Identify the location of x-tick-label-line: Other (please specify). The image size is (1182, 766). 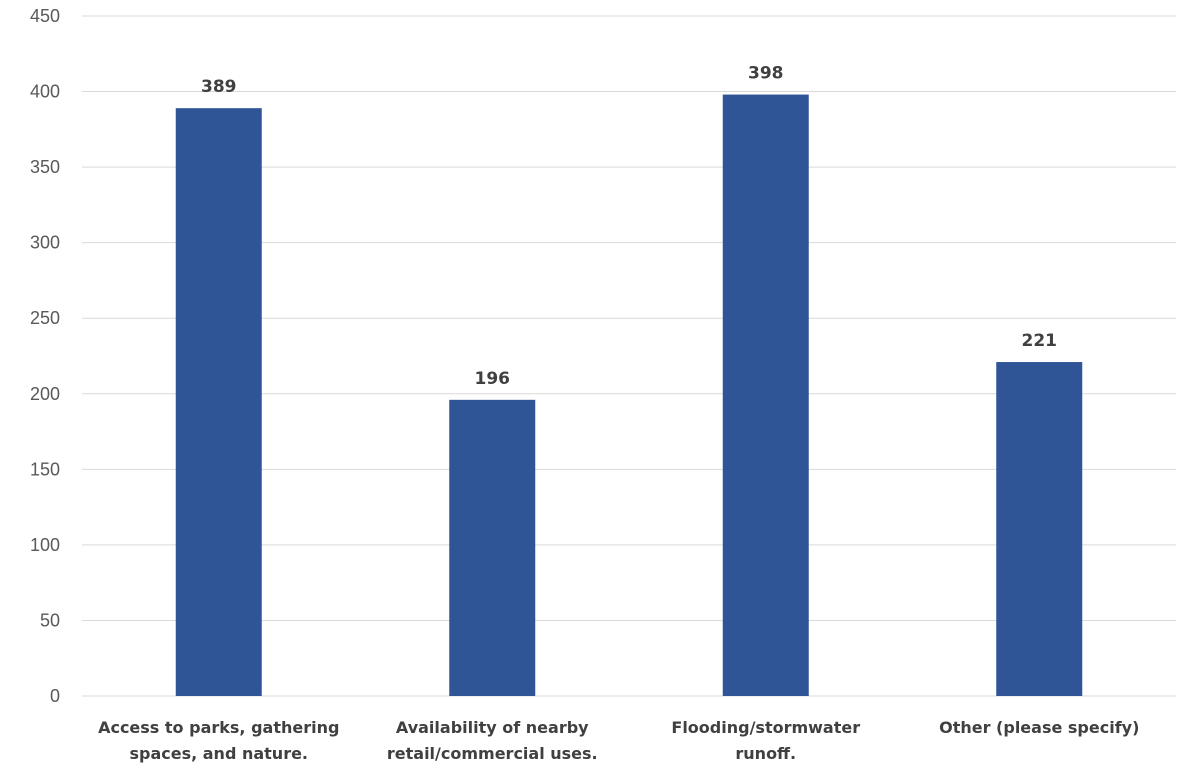
(1039, 727).